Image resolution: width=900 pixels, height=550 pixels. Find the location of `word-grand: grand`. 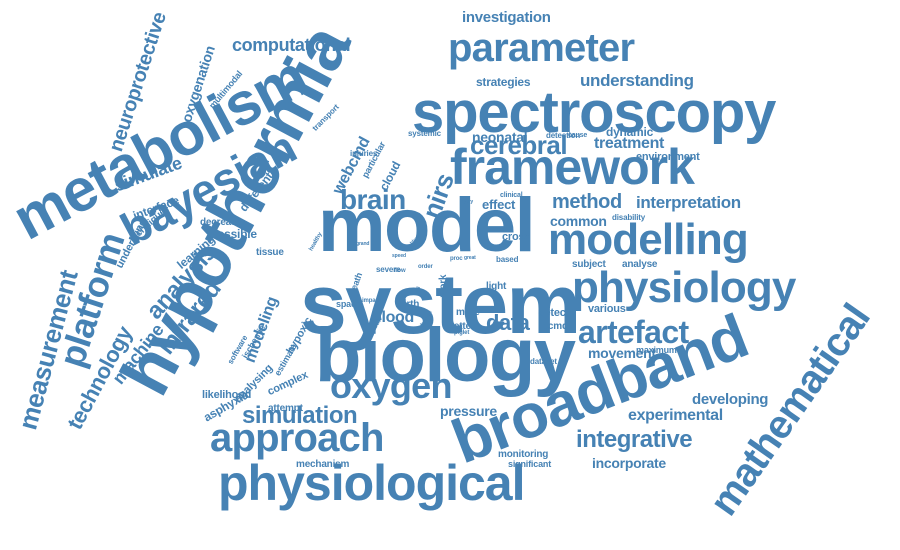

word-grand: grand is located at coordinates (363, 244).